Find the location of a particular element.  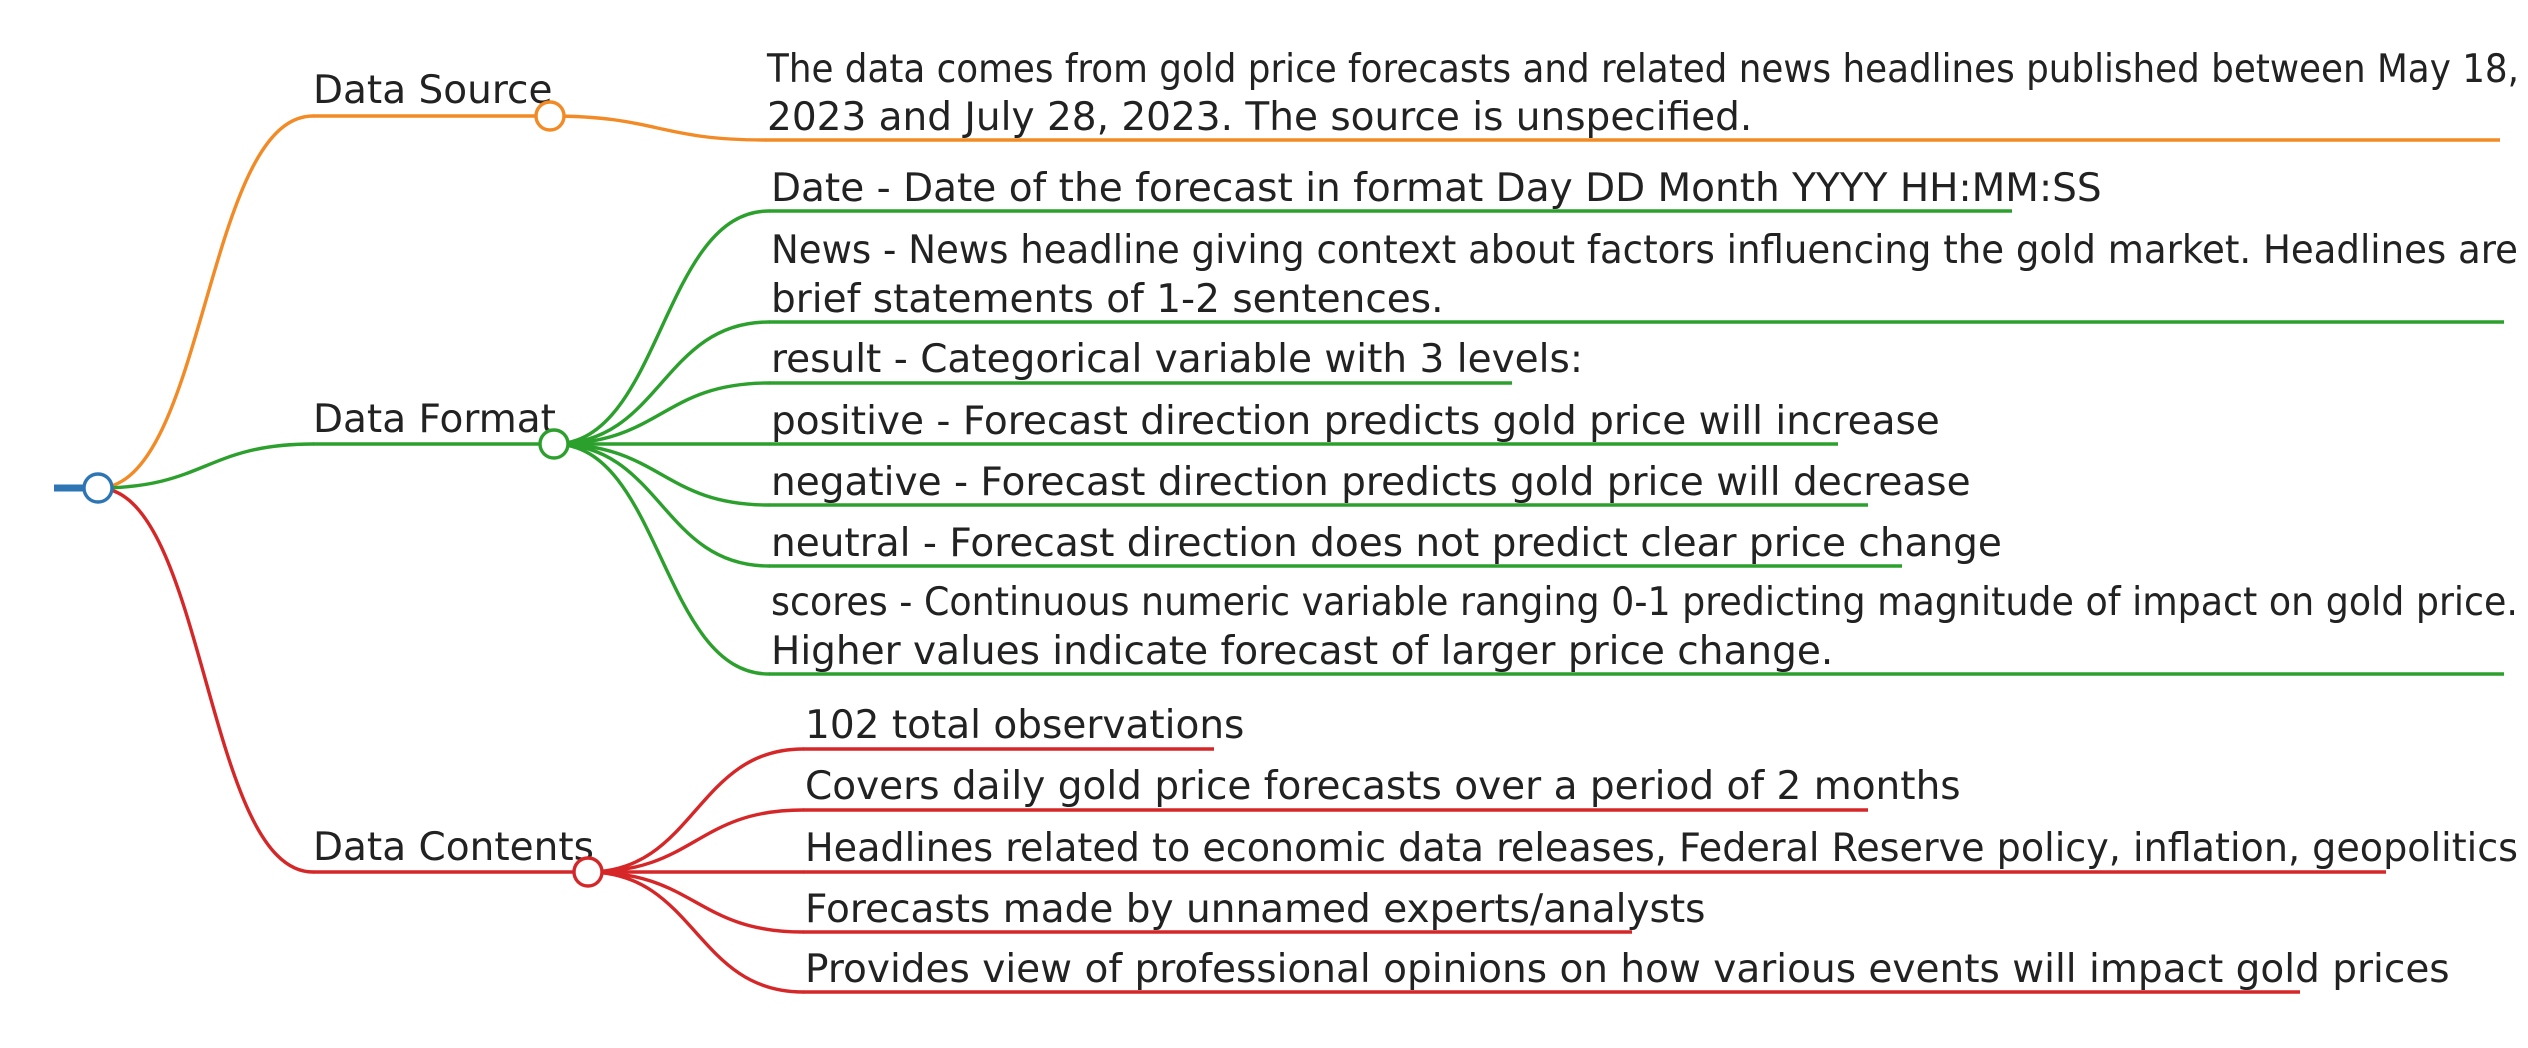

edge-root-format is located at coordinates (205, 466).